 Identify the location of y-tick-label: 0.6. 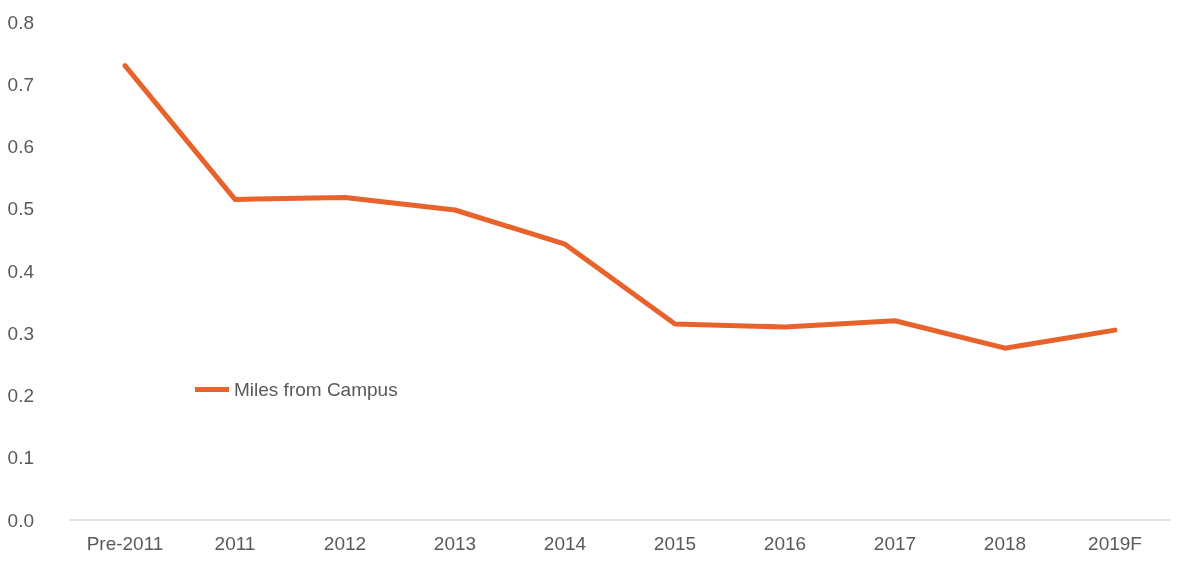
(20, 146).